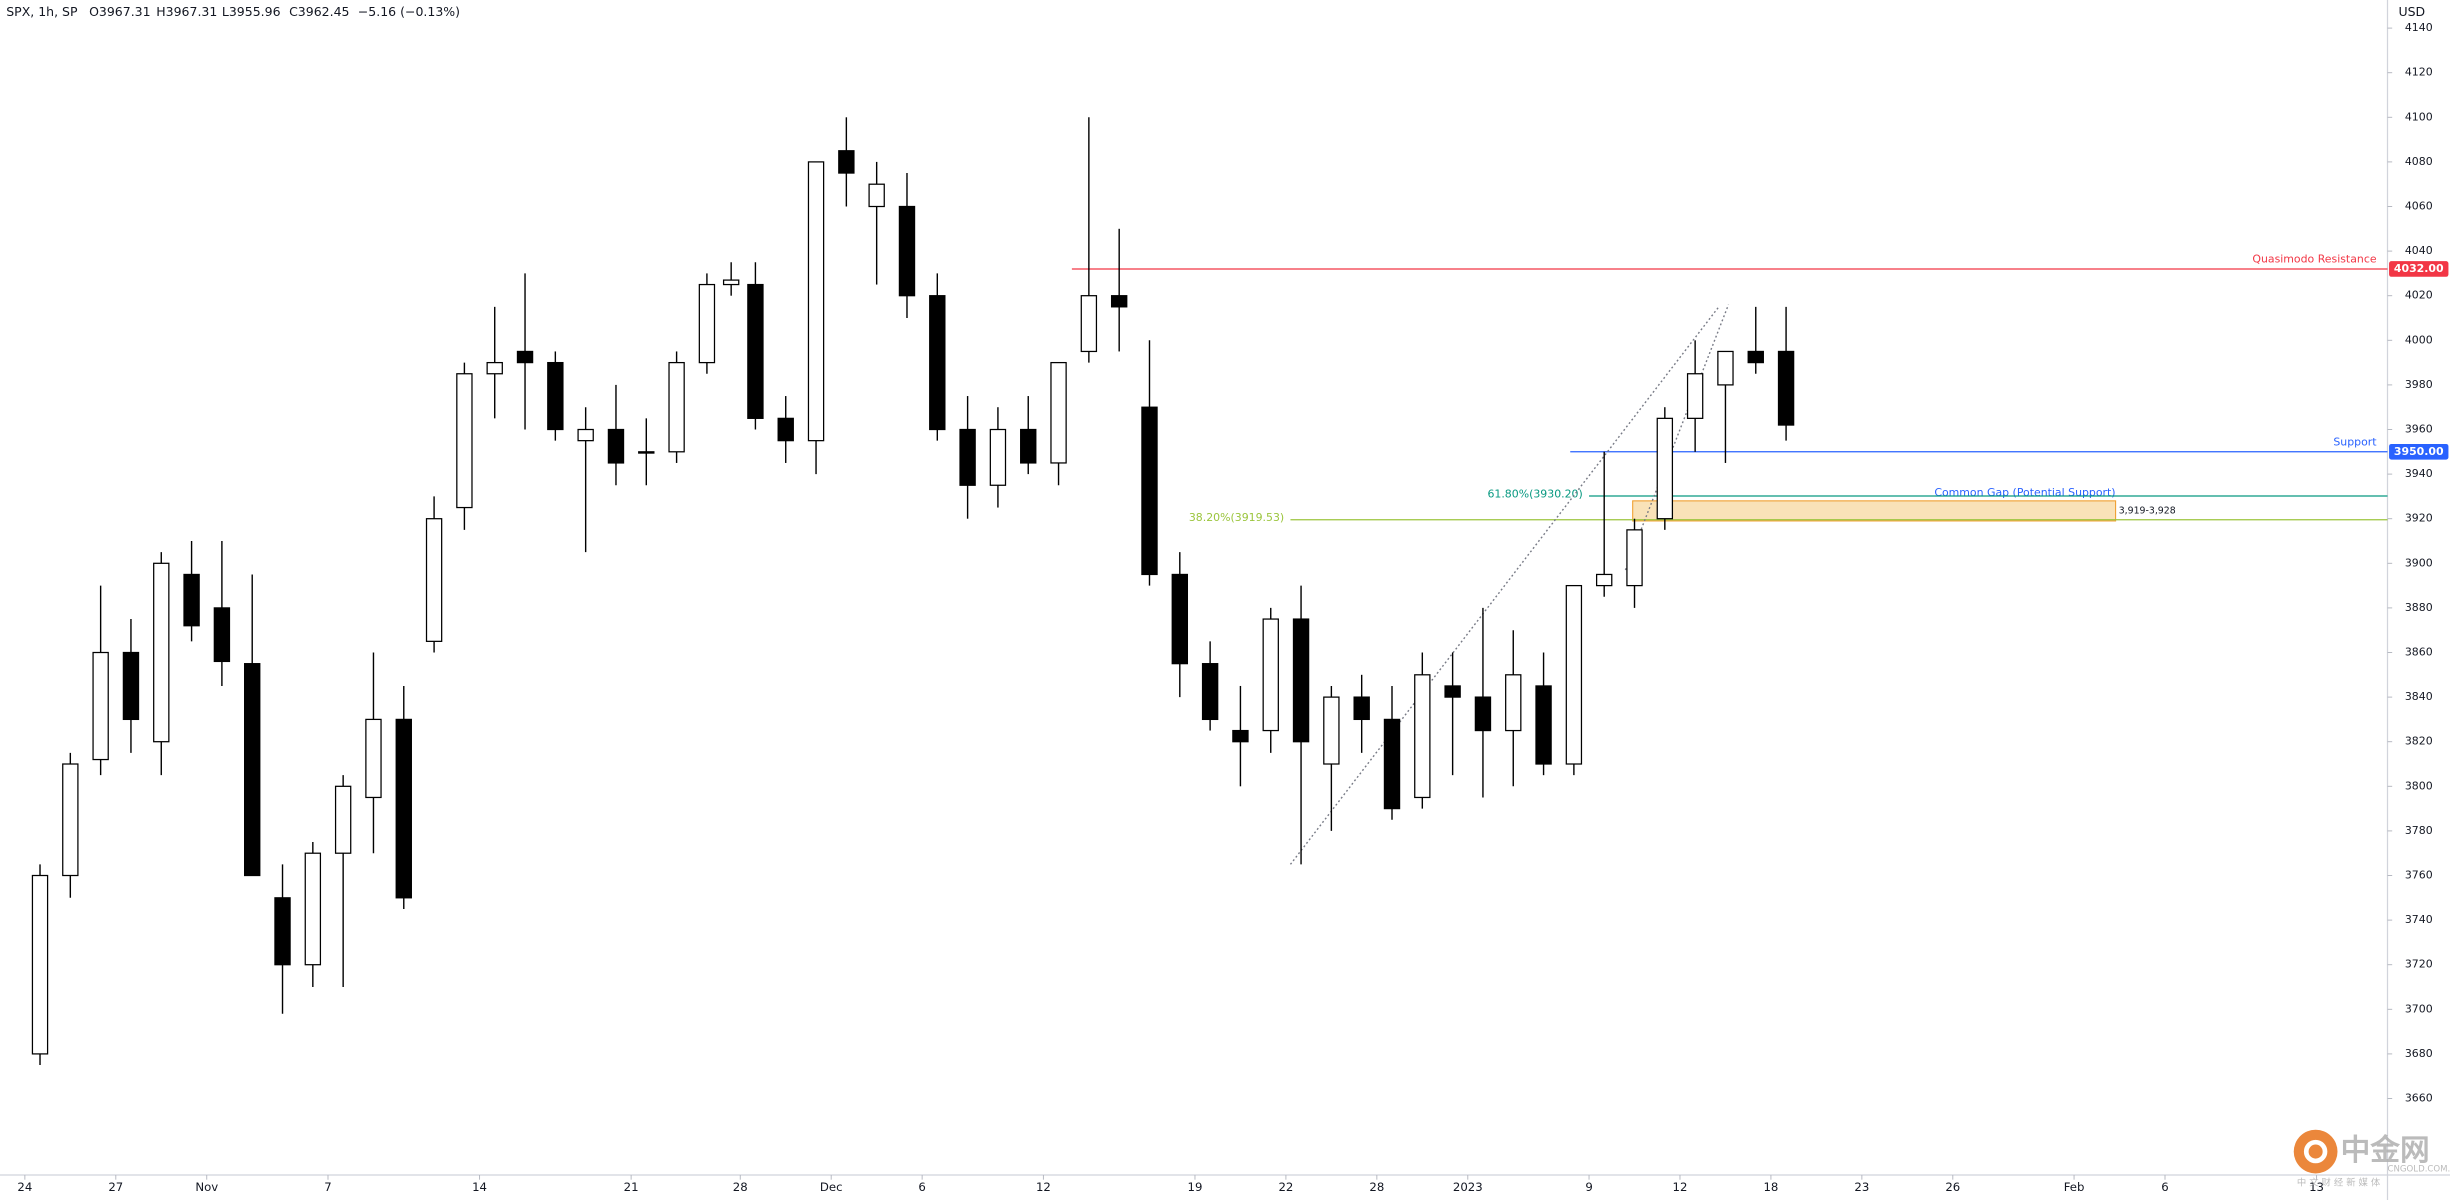 This screenshot has width=2450, height=1200. I want to click on x-tick-label: 9, so click(1588, 1187).